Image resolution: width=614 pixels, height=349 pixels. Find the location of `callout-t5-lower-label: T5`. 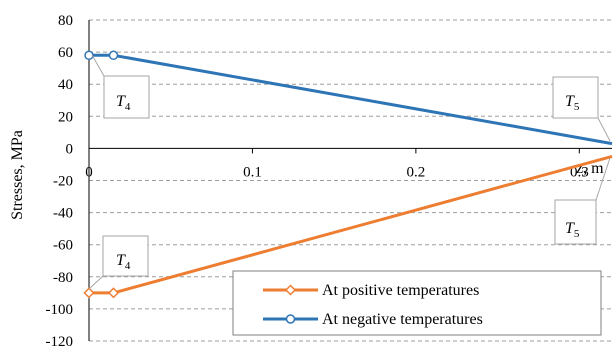

callout-t5-lower-label: T5 is located at coordinates (572, 230).